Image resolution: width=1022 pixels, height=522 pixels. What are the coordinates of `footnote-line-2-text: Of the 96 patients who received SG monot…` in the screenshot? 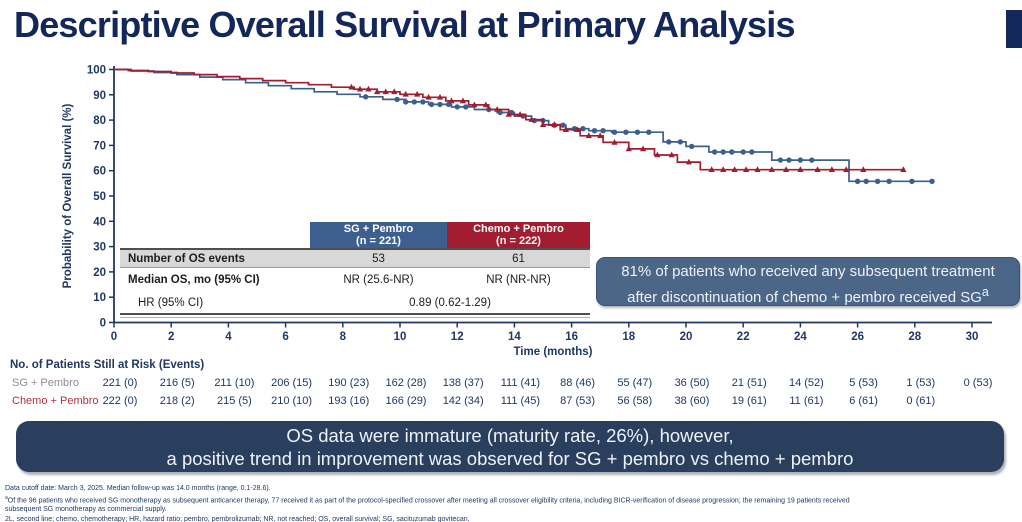 It's located at (428, 500).